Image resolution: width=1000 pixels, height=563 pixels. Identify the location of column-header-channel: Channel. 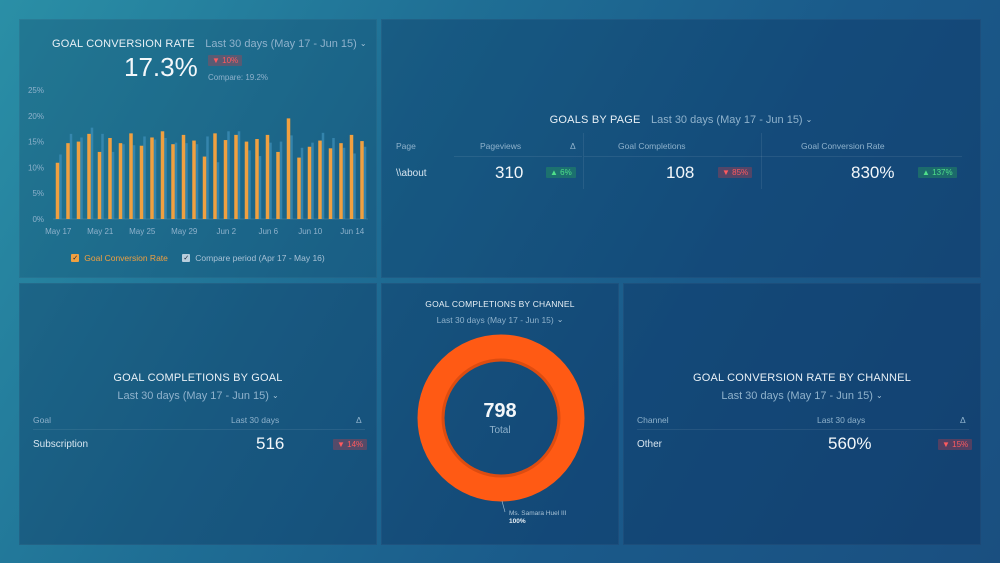
(653, 420).